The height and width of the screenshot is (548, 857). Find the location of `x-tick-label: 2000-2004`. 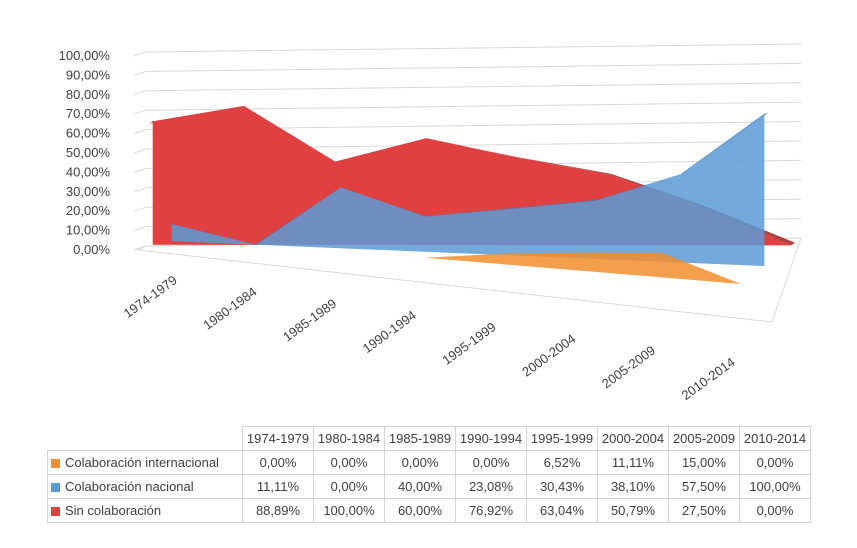

x-tick-label: 2000-2004 is located at coordinates (548, 355).